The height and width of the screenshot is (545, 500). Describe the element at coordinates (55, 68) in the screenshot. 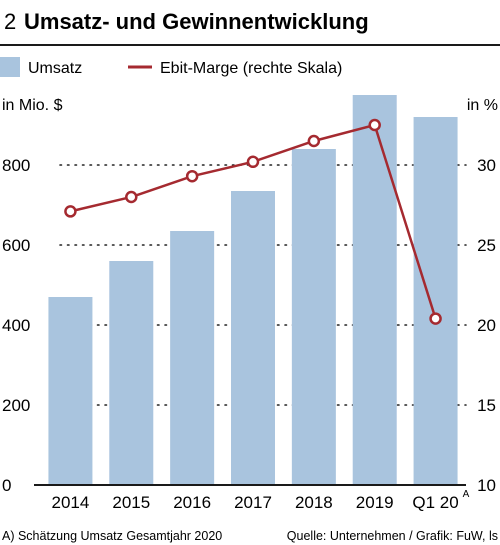

I see `legend-label-umsatz: Umsatz` at that location.